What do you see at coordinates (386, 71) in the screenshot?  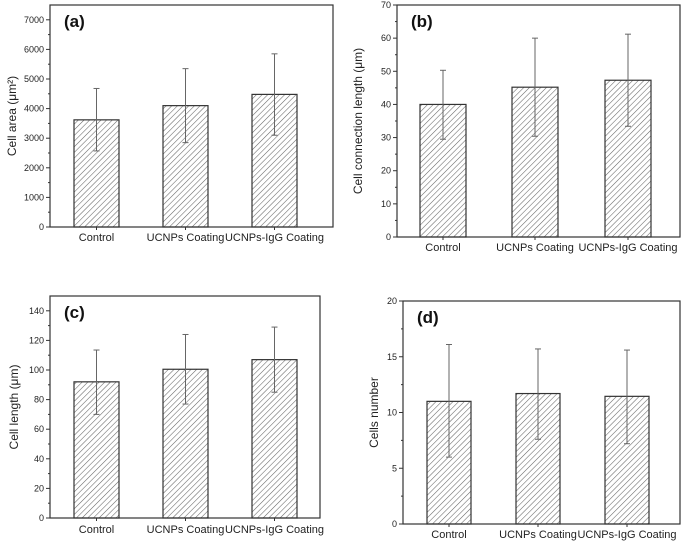 I see `y-tick-label: 50` at bounding box center [386, 71].